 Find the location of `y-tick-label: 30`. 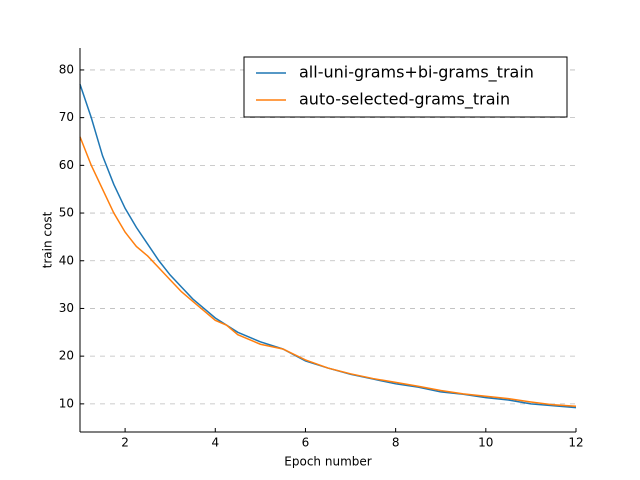

y-tick-label: 30 is located at coordinates (66, 308).